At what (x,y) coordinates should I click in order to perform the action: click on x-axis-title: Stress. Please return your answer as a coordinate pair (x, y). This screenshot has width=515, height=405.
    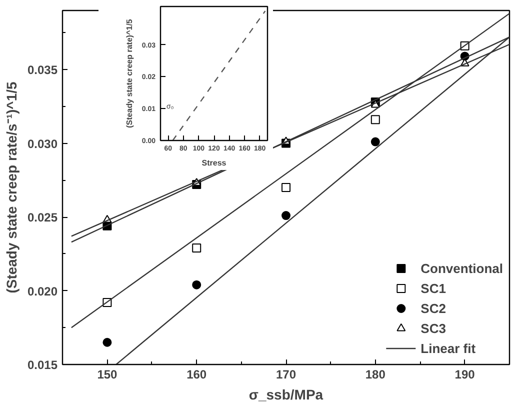
    Looking at the image, I should click on (214, 163).